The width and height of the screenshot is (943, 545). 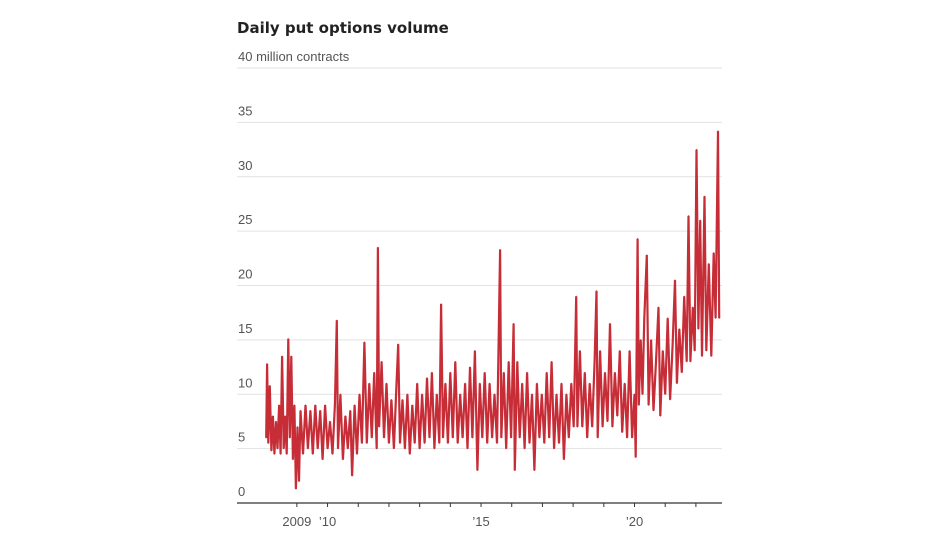 I want to click on y-tick-label: 15, so click(x=245, y=328).